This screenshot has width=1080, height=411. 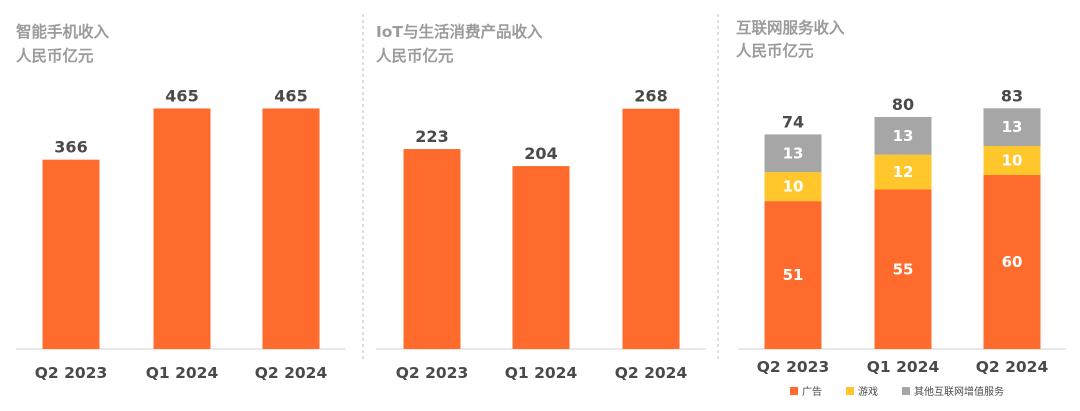 I want to click on bar-total-label: 74, so click(x=793, y=121).